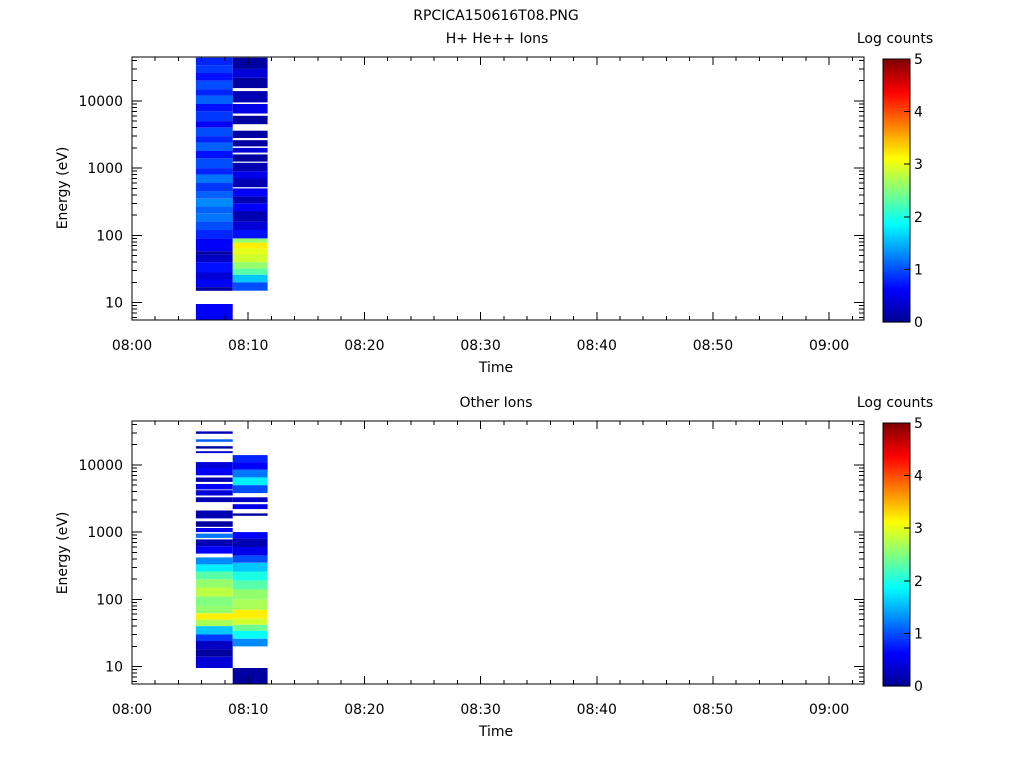 The height and width of the screenshot is (768, 1024). What do you see at coordinates (829, 710) in the screenshot?
I see `x-tick-label: 09:00` at bounding box center [829, 710].